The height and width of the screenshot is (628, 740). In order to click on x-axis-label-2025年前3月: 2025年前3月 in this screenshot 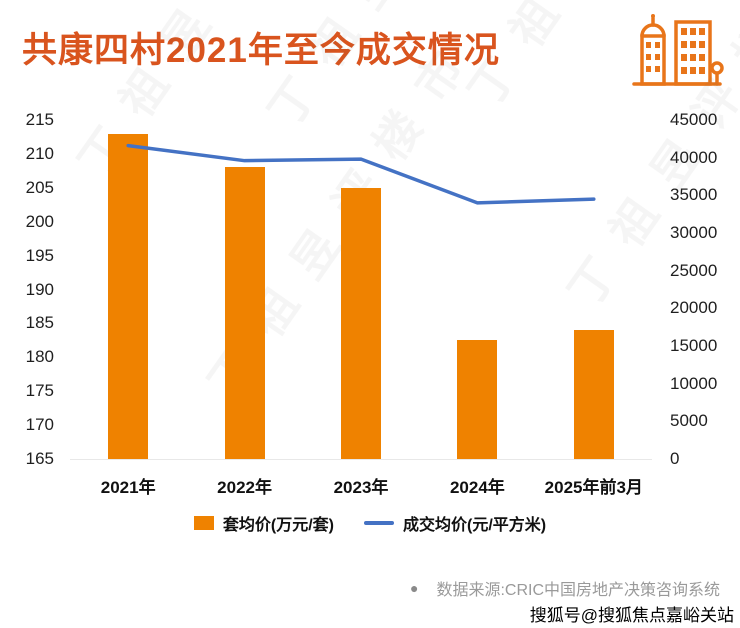, I will do `click(593, 487)`.